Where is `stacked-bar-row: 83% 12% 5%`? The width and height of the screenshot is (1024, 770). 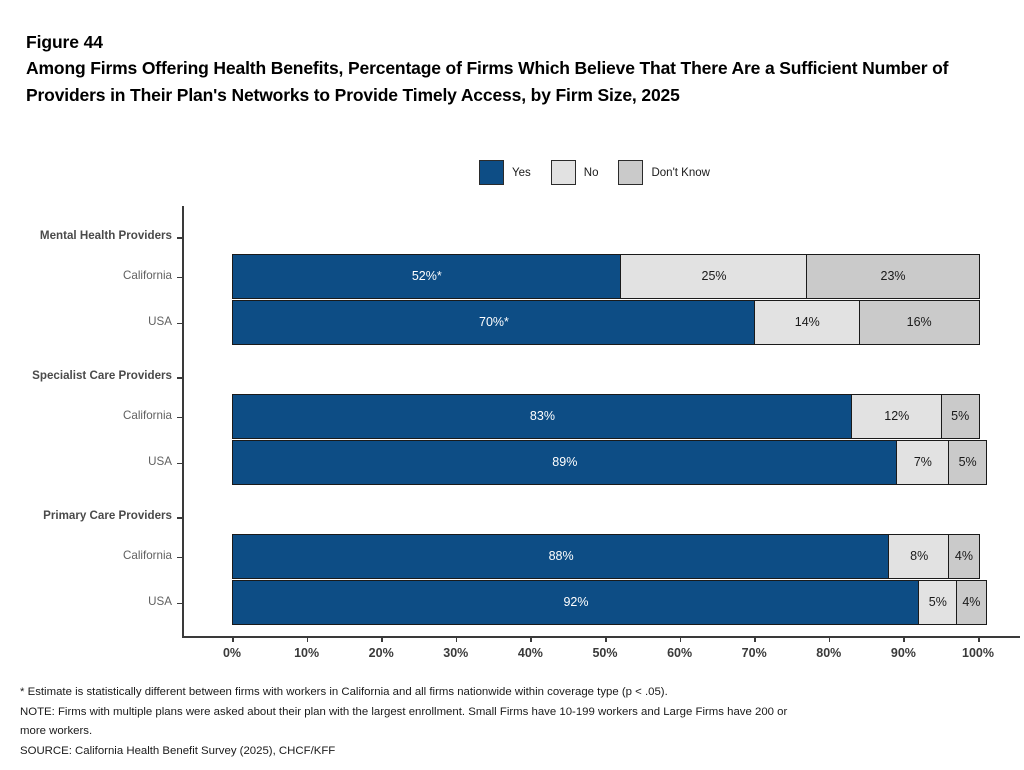
stacked-bar-row: 83% 12% 5% is located at coordinates (606, 416).